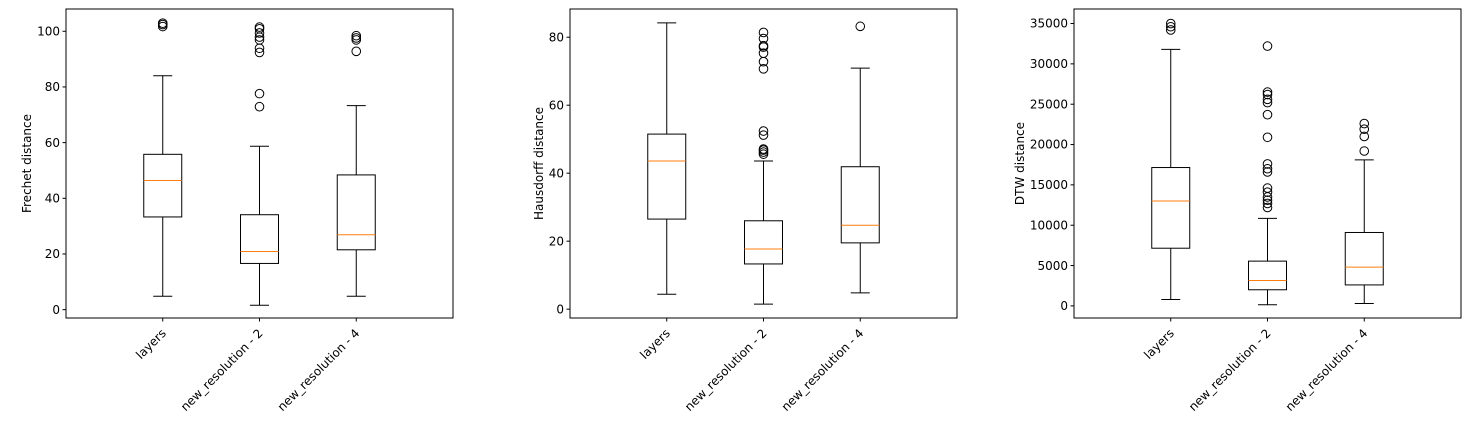 This screenshot has height=437, width=1470. What do you see at coordinates (48, 31) in the screenshot?
I see `y-tick-label: 100` at bounding box center [48, 31].